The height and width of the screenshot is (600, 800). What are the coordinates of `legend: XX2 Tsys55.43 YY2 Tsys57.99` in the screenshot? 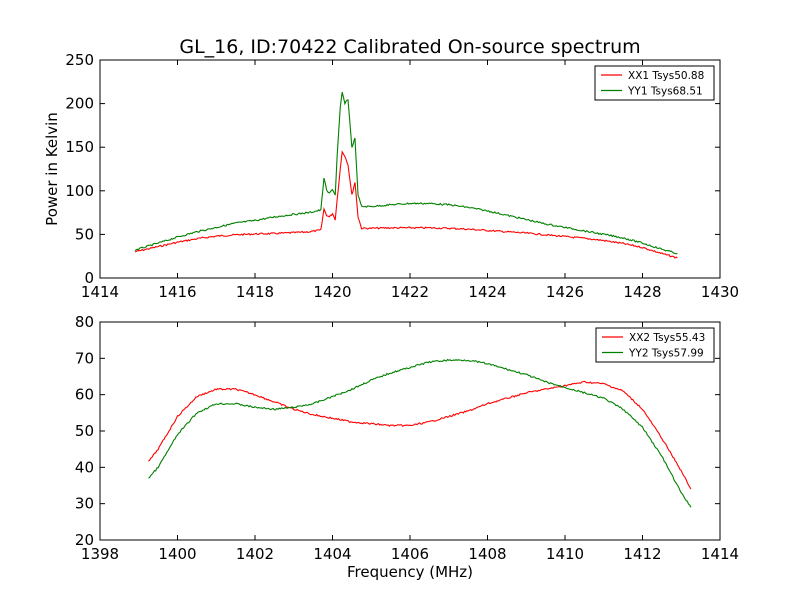 It's located at (655, 345).